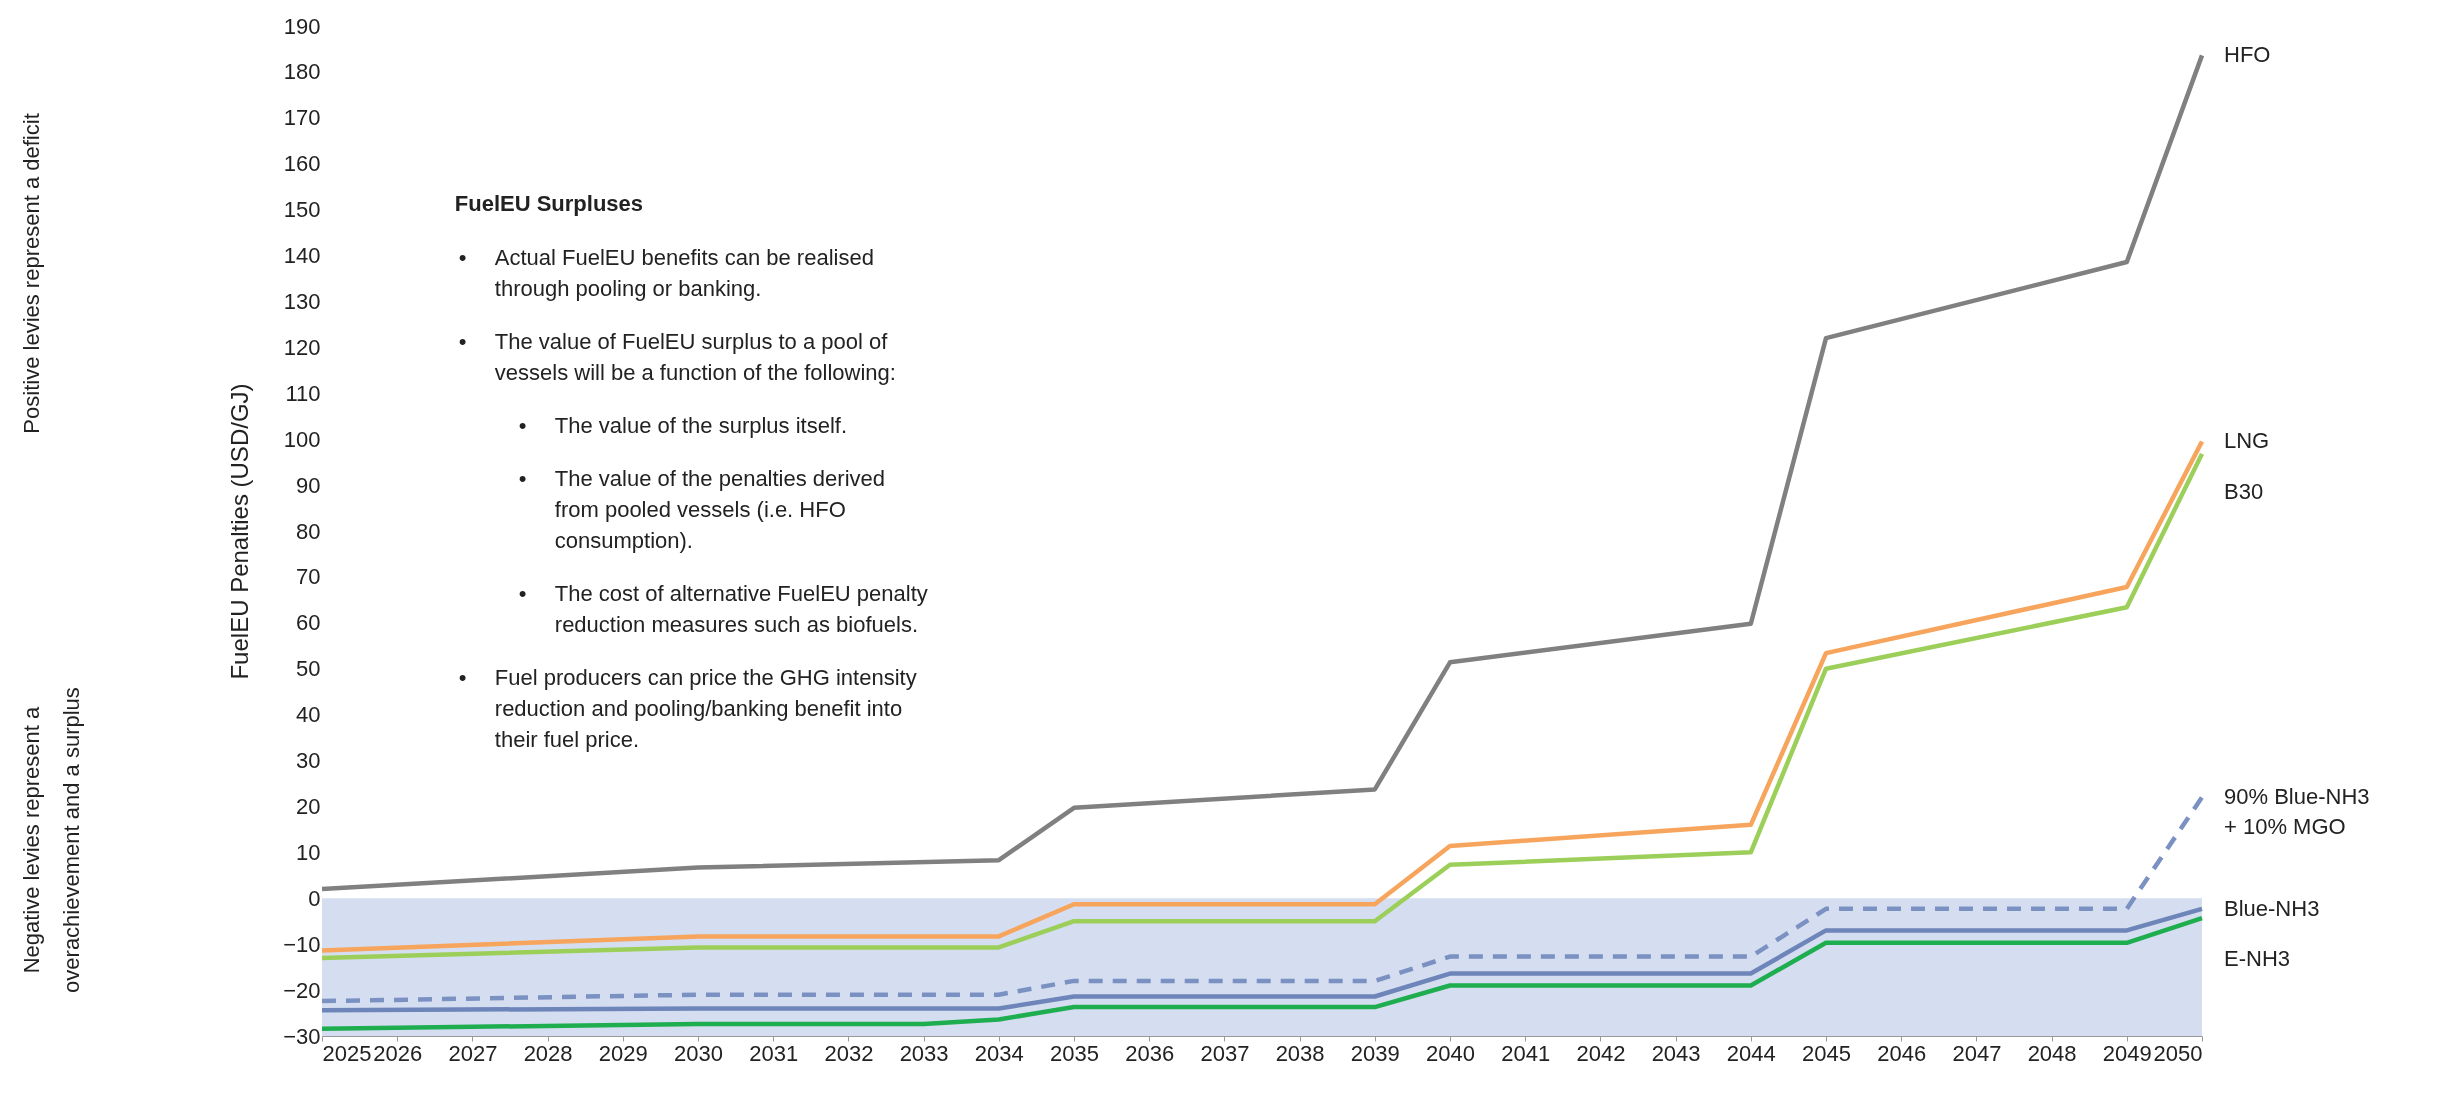 This screenshot has height=1108, width=2464. Describe the element at coordinates (687, 708) in the screenshot. I see `text: • Fuel producers can price the GHG intensity reduction and pooling/banking benefit into their fuel price.` at that location.